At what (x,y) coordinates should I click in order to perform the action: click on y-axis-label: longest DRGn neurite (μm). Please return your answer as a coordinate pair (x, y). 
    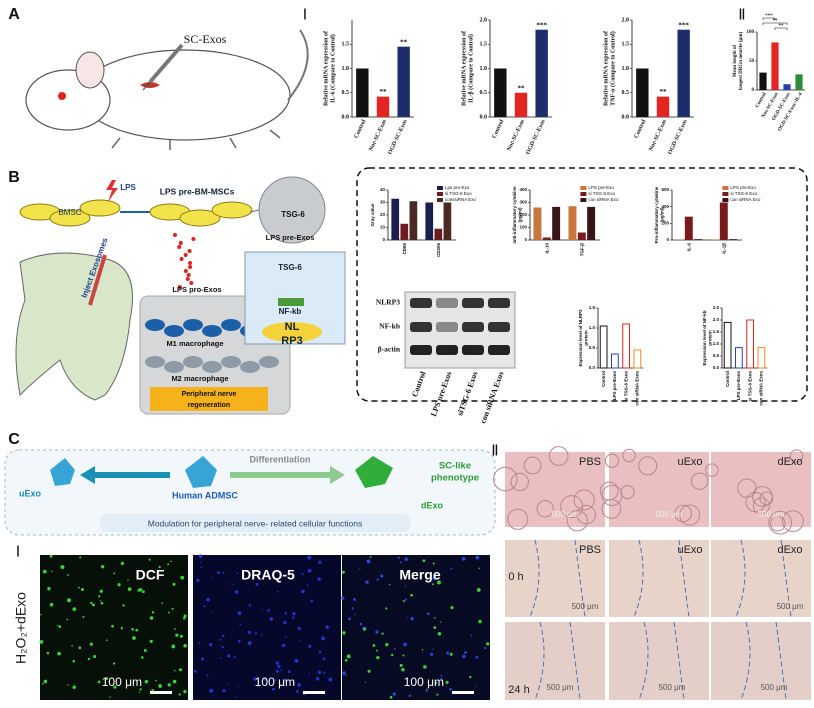
    Looking at the image, I should click on (741, 61).